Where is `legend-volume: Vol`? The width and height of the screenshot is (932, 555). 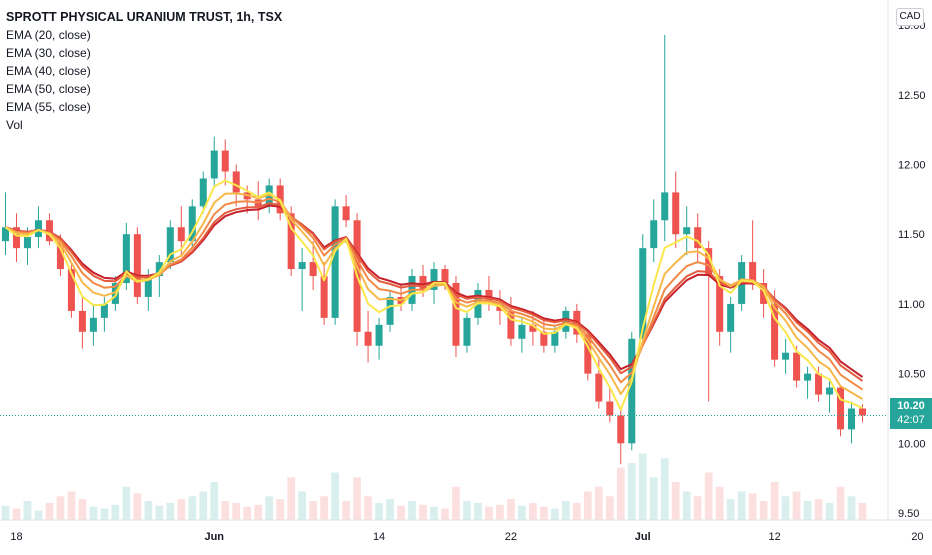
legend-volume: Vol is located at coordinates (14, 125).